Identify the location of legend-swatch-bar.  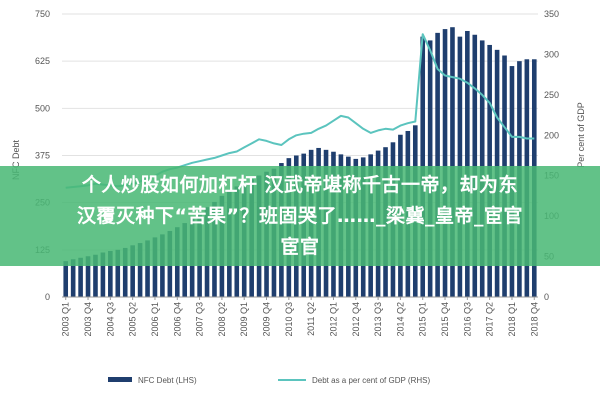
(120, 379).